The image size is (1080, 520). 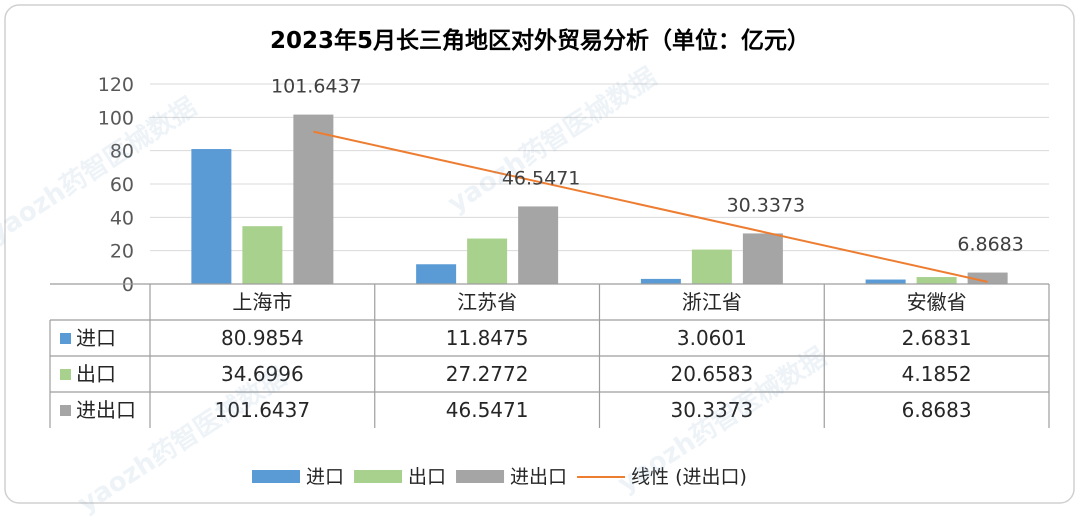 I want to click on category-label: 江苏省, so click(x=487, y=302).